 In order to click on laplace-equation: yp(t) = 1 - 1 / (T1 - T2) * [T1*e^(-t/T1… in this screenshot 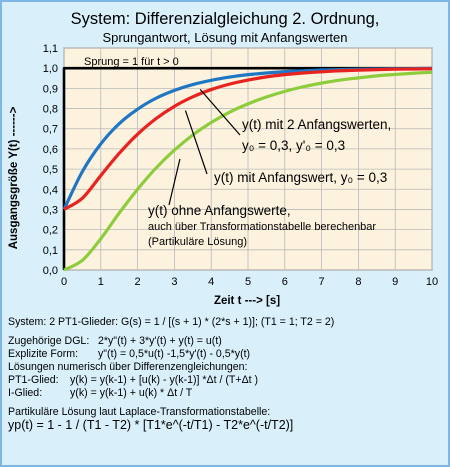, I will do `click(151, 425)`.